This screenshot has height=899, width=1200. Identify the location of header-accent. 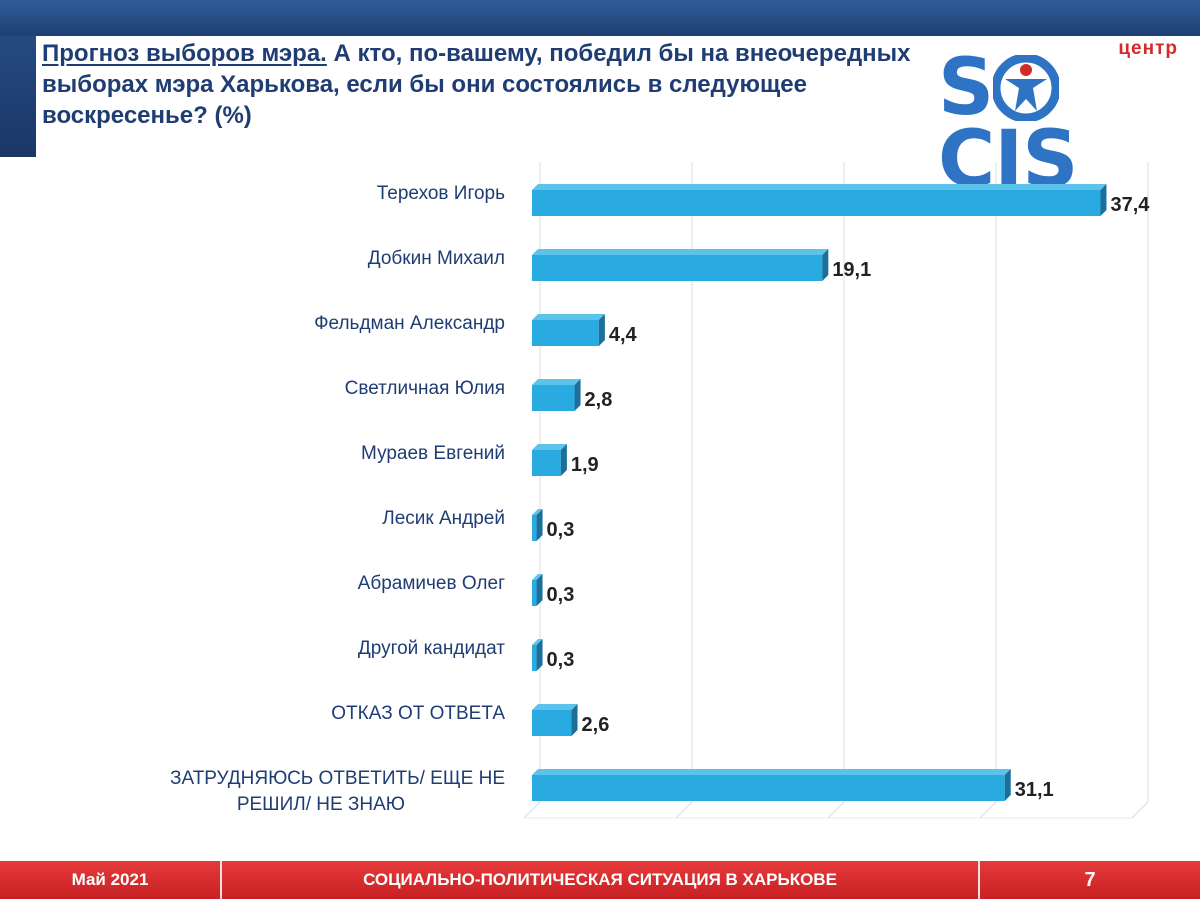
(18, 96).